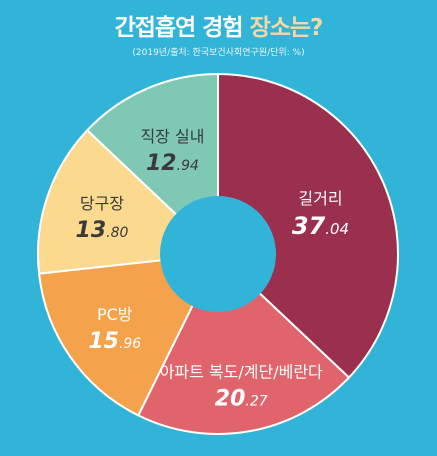 The height and width of the screenshot is (456, 437). I want to click on slice-value-int-0: 37, so click(309, 226).